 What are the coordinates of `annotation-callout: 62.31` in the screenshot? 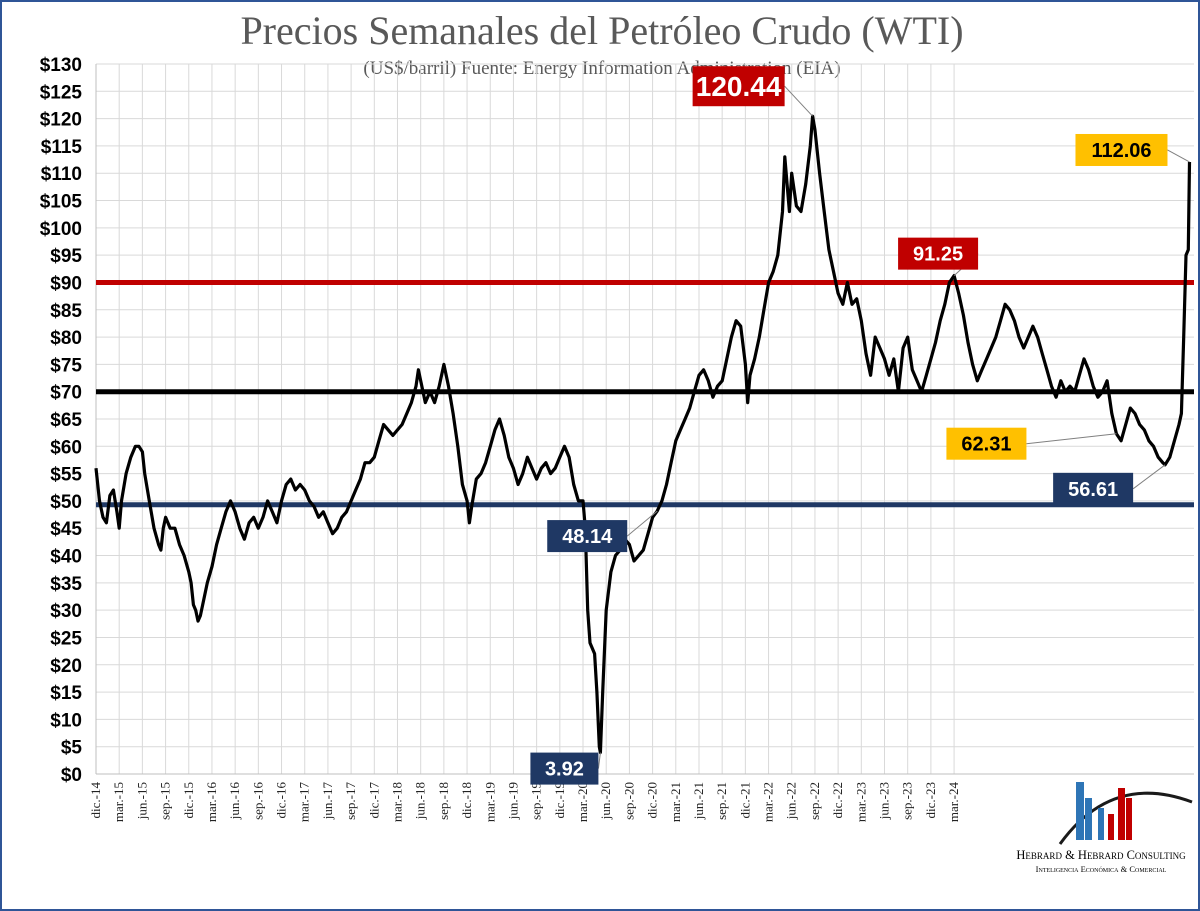 It's located at (1031, 443).